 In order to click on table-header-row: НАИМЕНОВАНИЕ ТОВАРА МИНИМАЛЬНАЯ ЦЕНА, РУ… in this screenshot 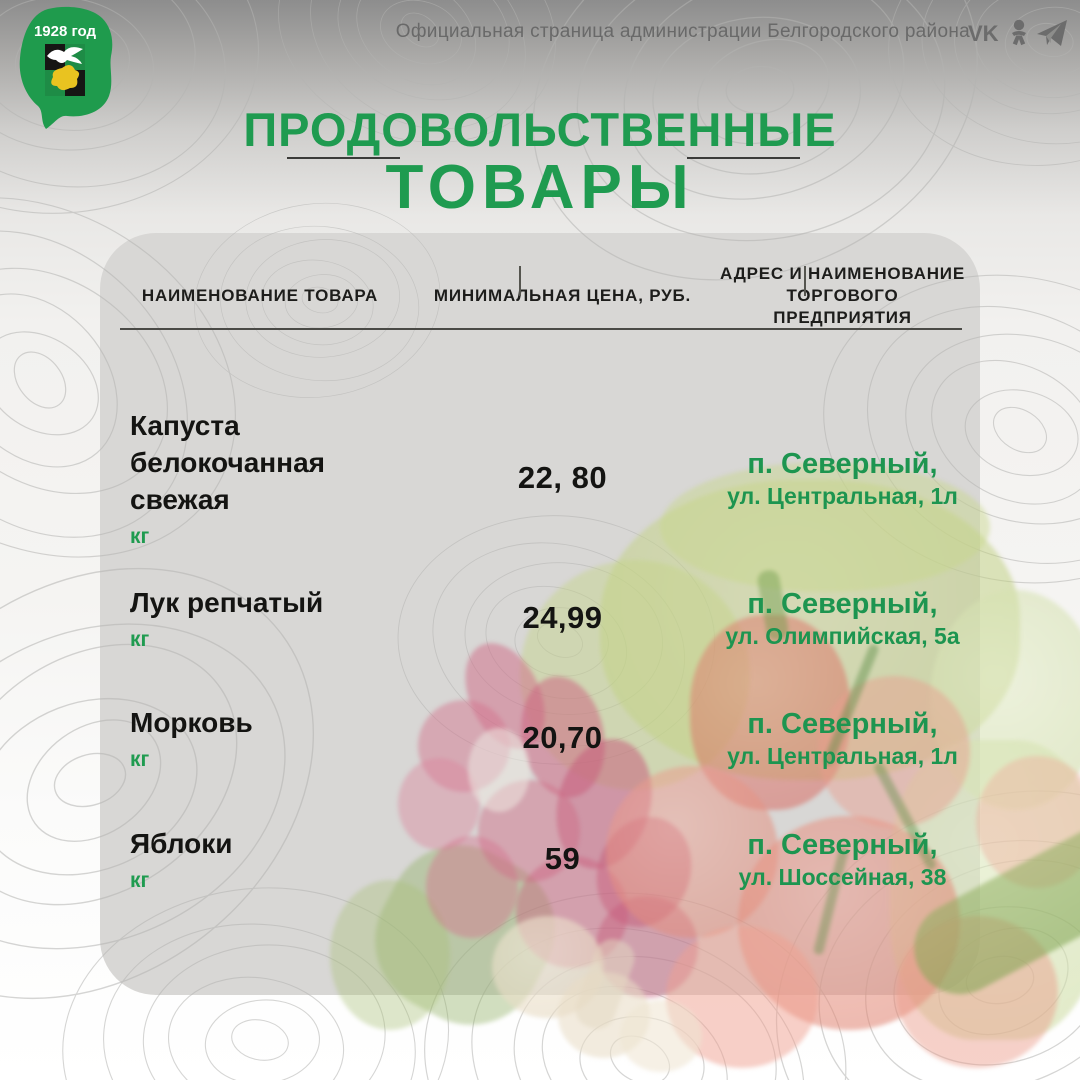, I will do `click(540, 295)`.